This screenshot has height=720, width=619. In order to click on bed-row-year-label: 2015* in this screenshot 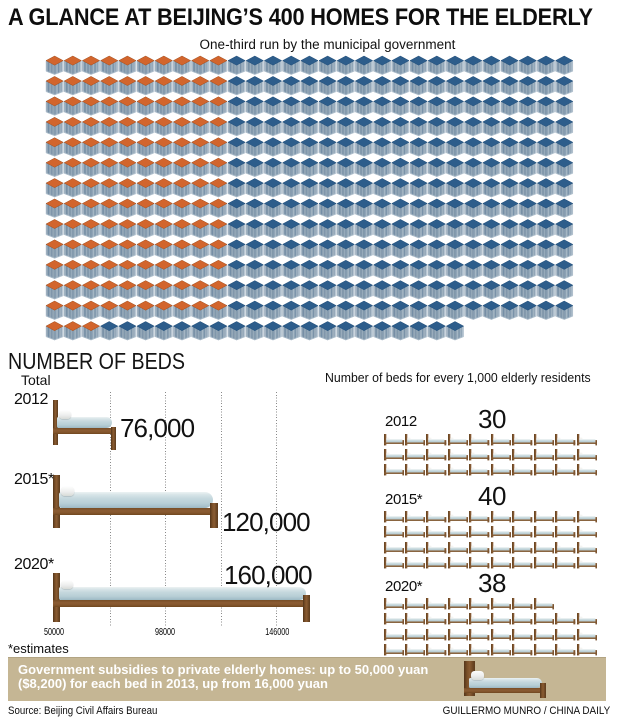, I will do `click(34, 479)`.